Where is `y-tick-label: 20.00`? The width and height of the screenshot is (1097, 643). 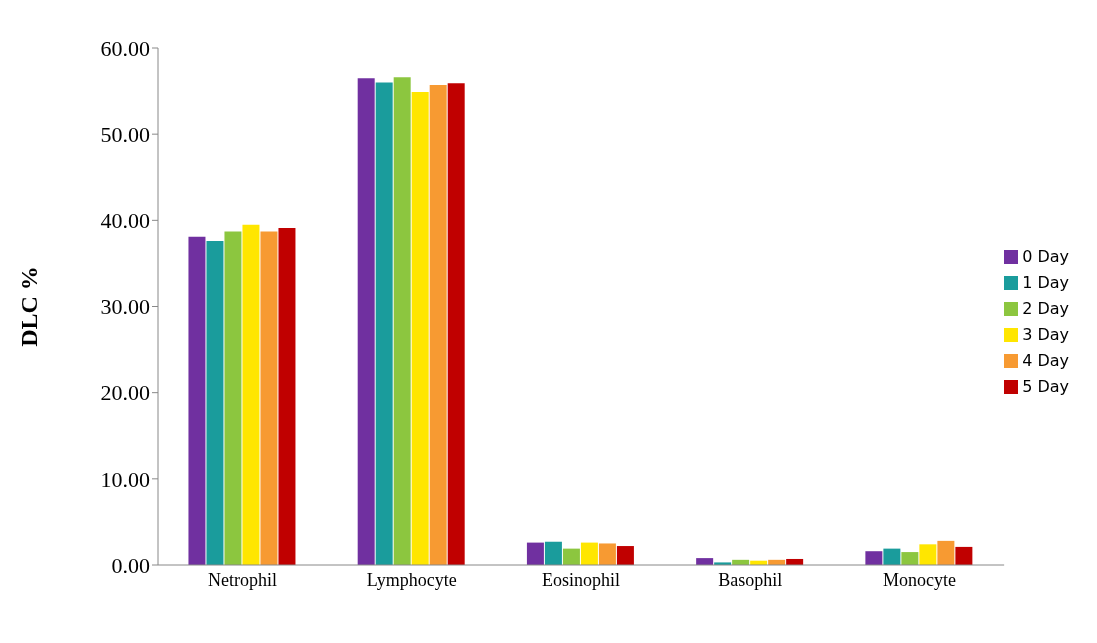 y-tick-label: 20.00 is located at coordinates (125, 393).